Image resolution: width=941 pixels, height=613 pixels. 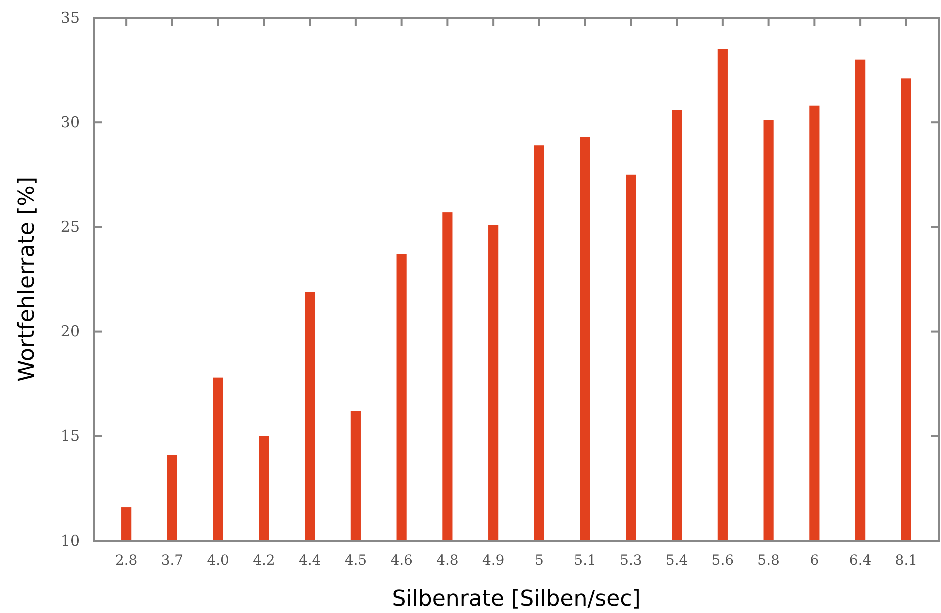 What do you see at coordinates (769, 560) in the screenshot?
I see `x-tick-label: 5.8` at bounding box center [769, 560].